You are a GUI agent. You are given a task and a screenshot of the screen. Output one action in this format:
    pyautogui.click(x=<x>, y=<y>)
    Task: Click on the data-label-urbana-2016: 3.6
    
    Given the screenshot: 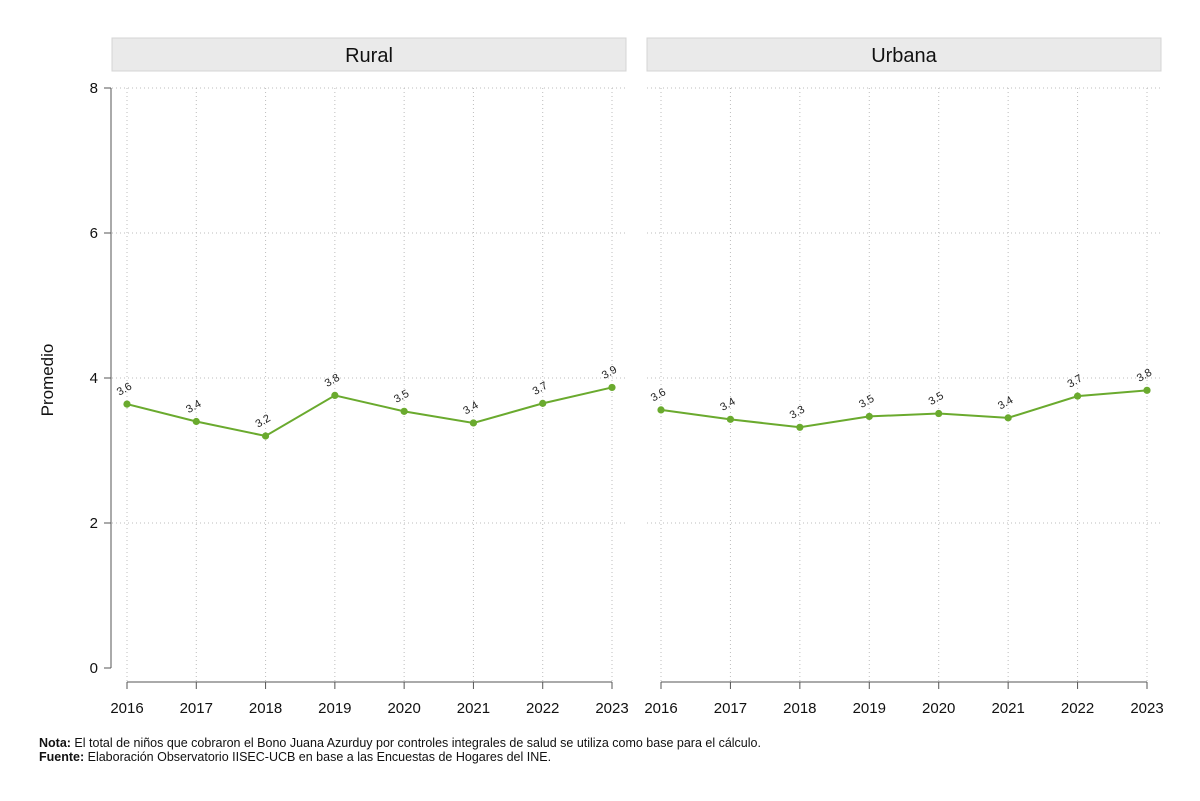 What is the action you would take?
    pyautogui.click(x=658, y=395)
    